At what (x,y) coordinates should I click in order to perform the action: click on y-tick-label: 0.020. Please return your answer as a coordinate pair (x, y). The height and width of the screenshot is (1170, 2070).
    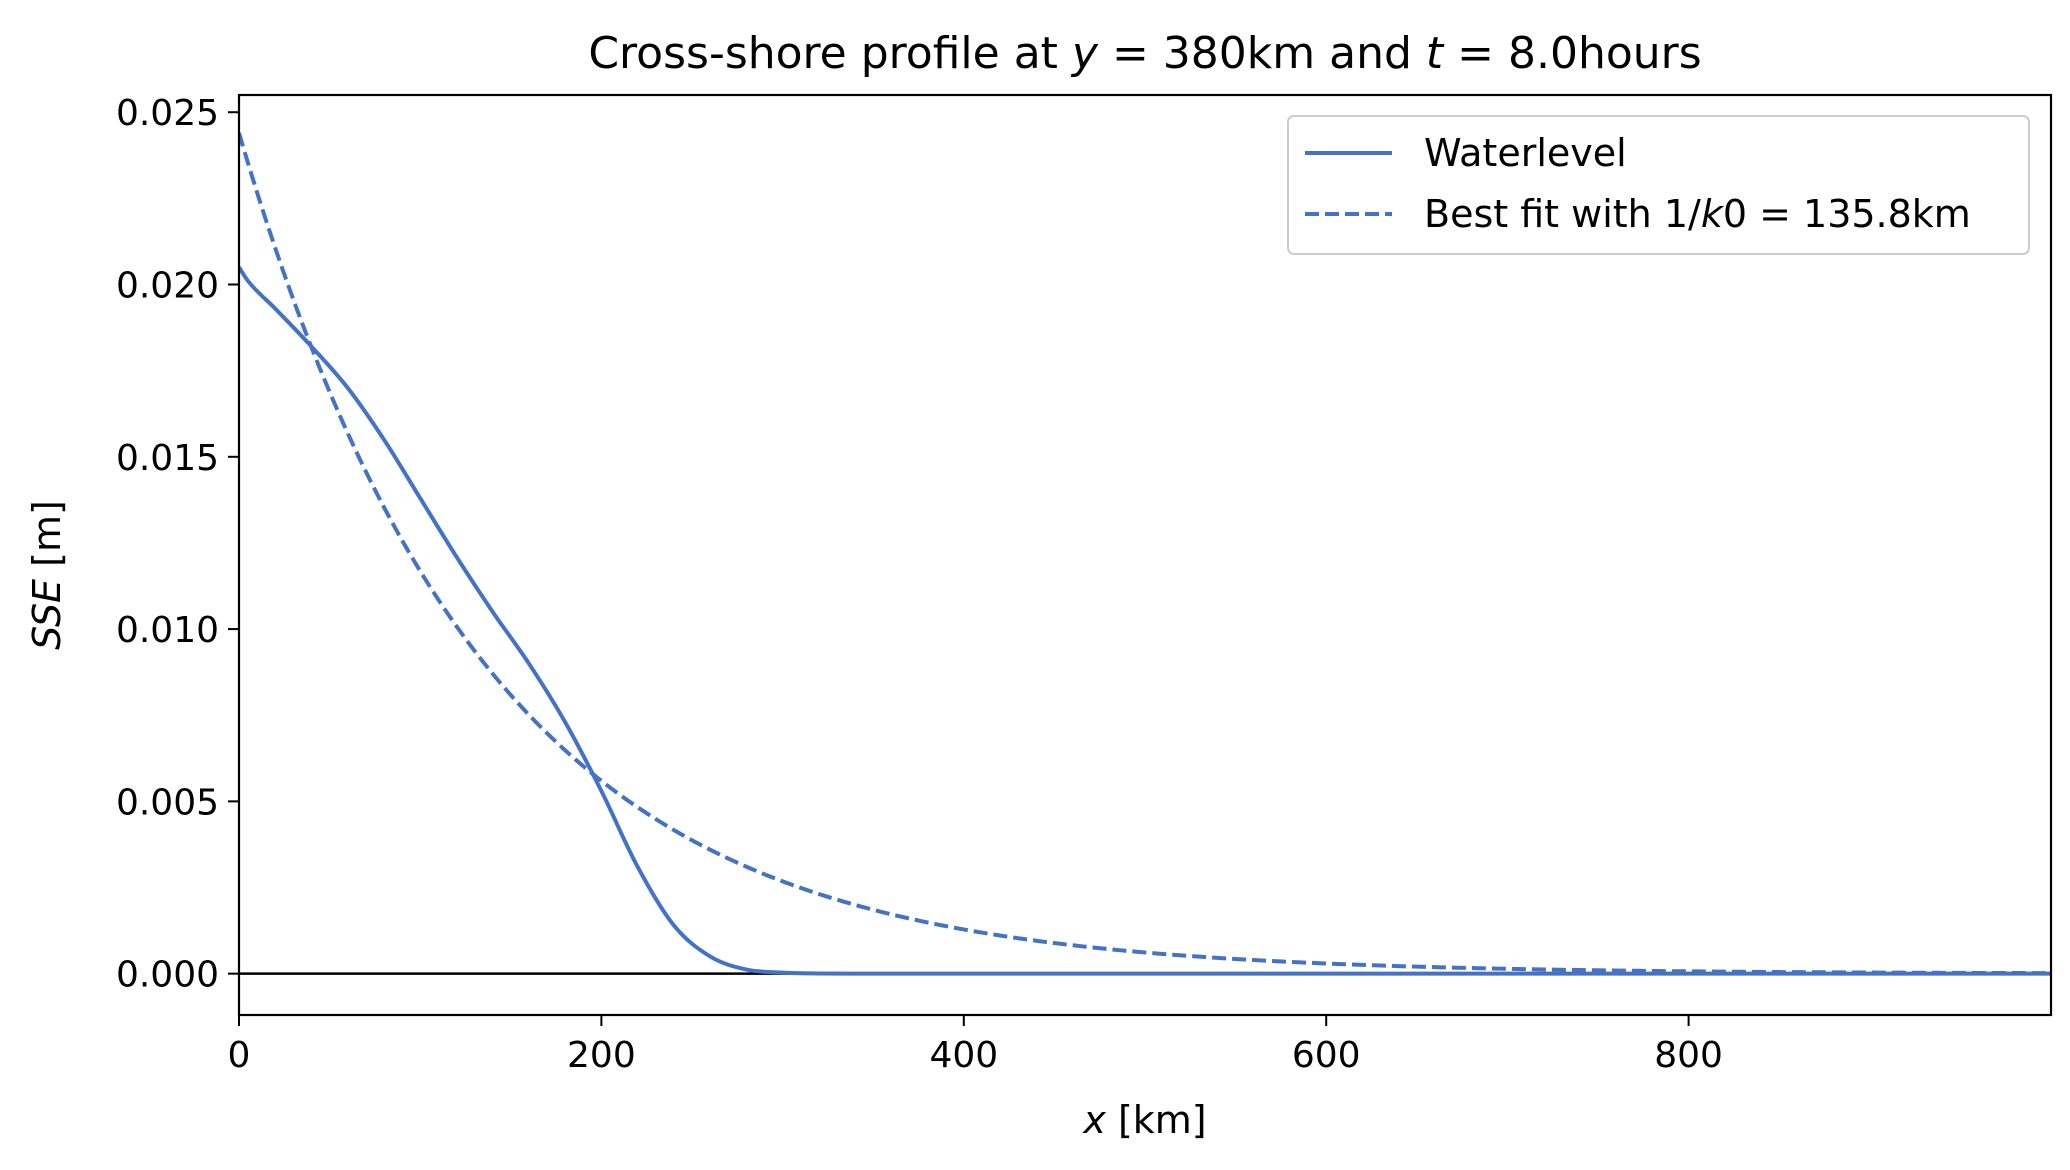
    Looking at the image, I should click on (167, 286).